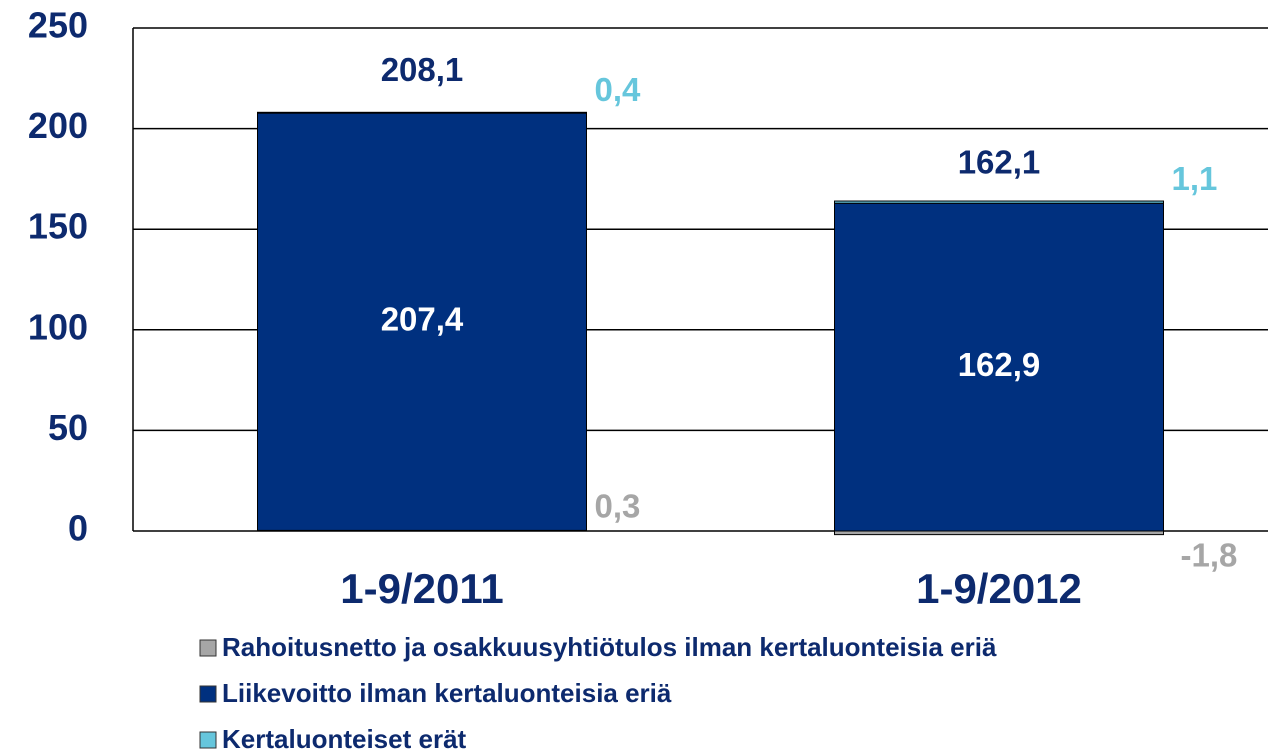 Image resolution: width=1268 pixels, height=751 pixels. What do you see at coordinates (78, 528) in the screenshot?
I see `y-tick-label: 0` at bounding box center [78, 528].